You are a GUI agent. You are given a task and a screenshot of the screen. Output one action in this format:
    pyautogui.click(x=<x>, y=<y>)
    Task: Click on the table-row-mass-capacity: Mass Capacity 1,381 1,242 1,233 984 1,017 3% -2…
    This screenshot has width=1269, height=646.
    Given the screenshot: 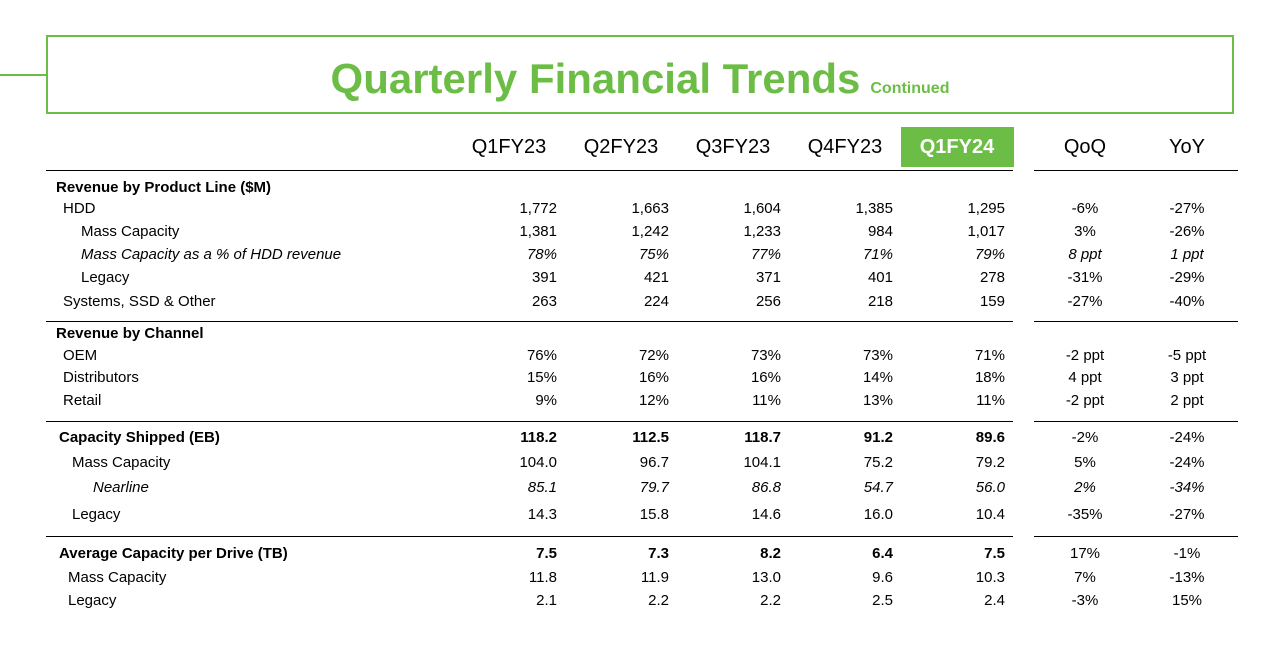 What is the action you would take?
    pyautogui.click(x=634, y=232)
    